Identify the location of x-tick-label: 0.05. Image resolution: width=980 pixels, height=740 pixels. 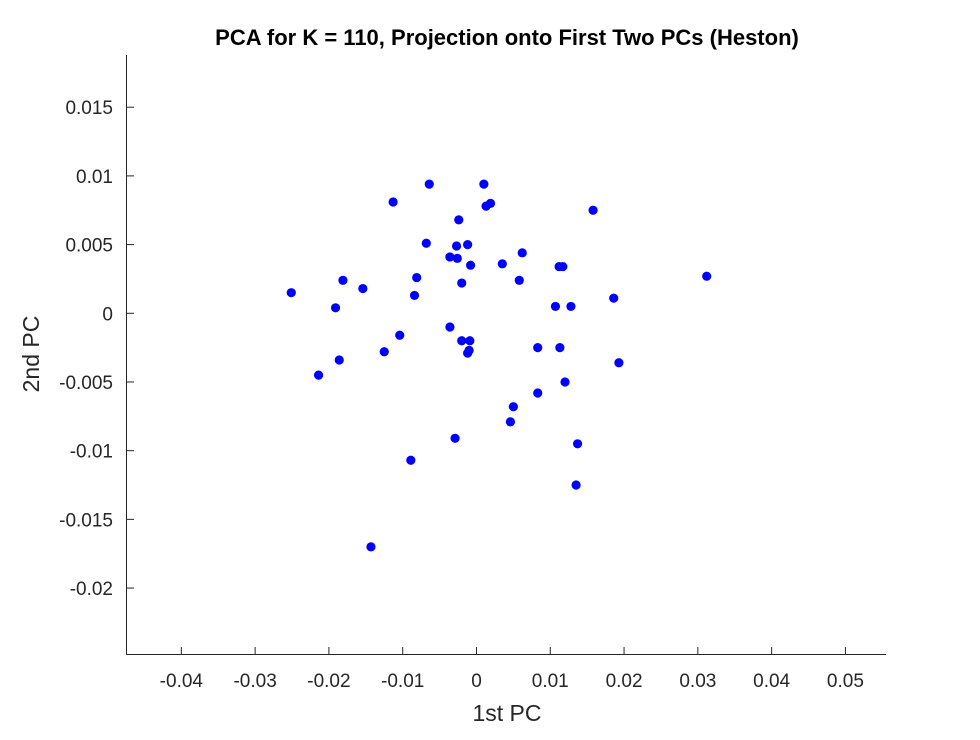
(845, 681).